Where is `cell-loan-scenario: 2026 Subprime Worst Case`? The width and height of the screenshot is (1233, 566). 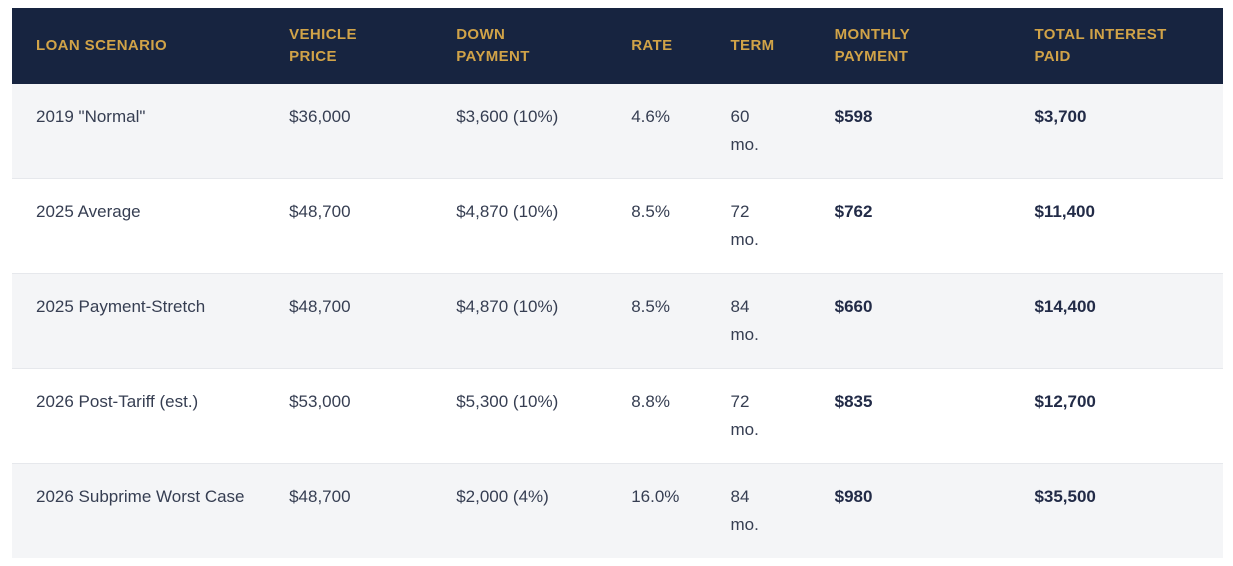
cell-loan-scenario: 2026 Subprime Worst Case is located at coordinates (140, 496).